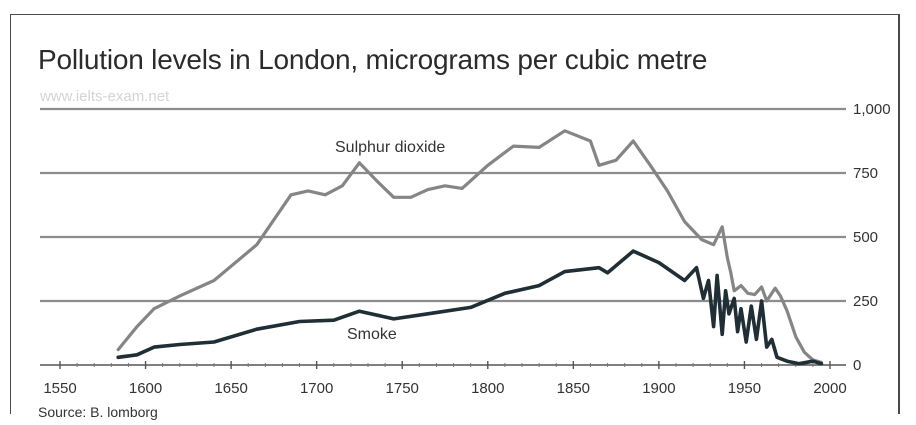 The width and height of the screenshot is (916, 425). Describe the element at coordinates (865, 173) in the screenshot. I see `y-tick-label: 750` at that location.